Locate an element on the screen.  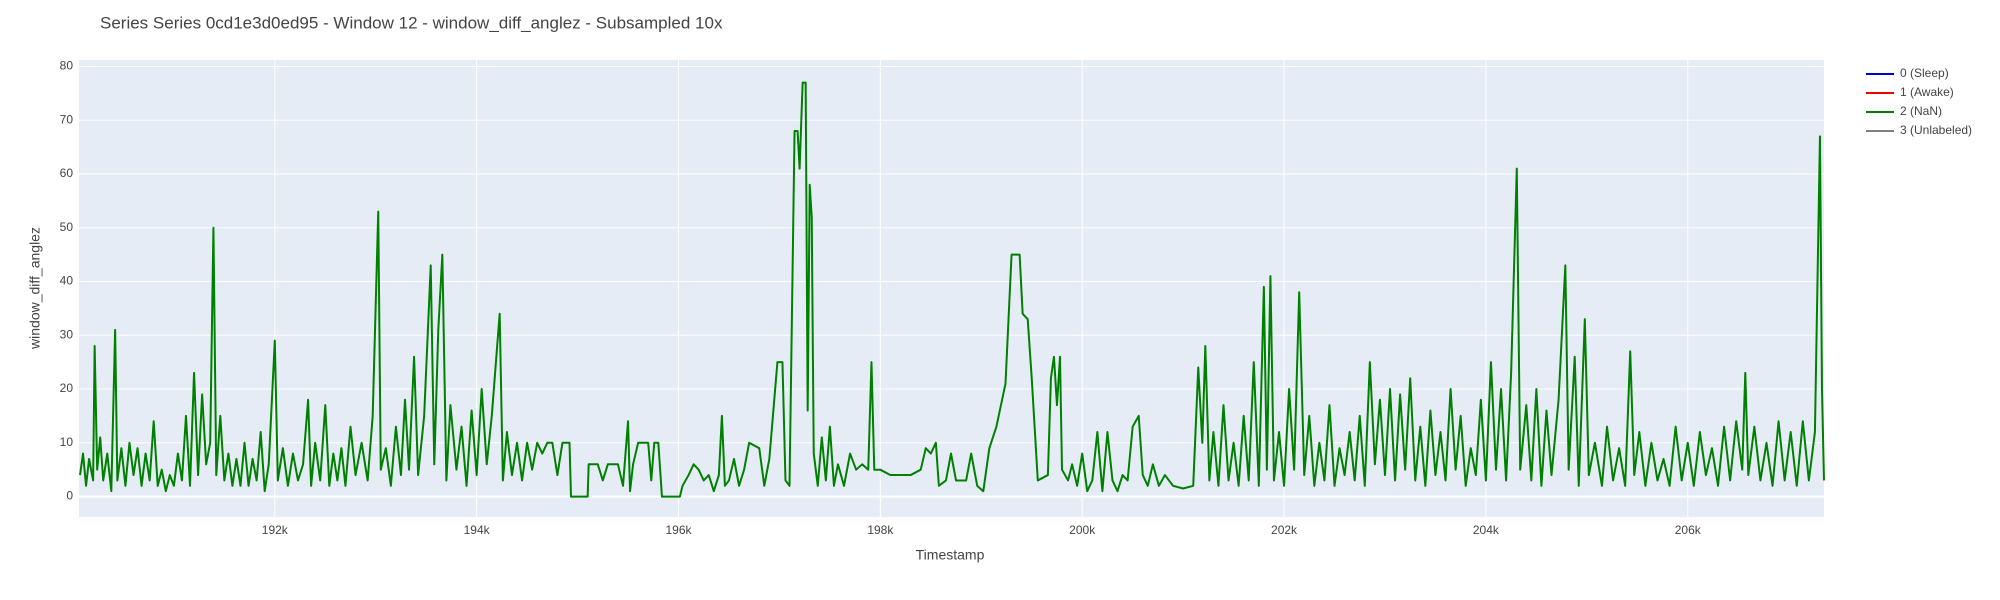
y-tick-label: 30 is located at coordinates (67, 334).